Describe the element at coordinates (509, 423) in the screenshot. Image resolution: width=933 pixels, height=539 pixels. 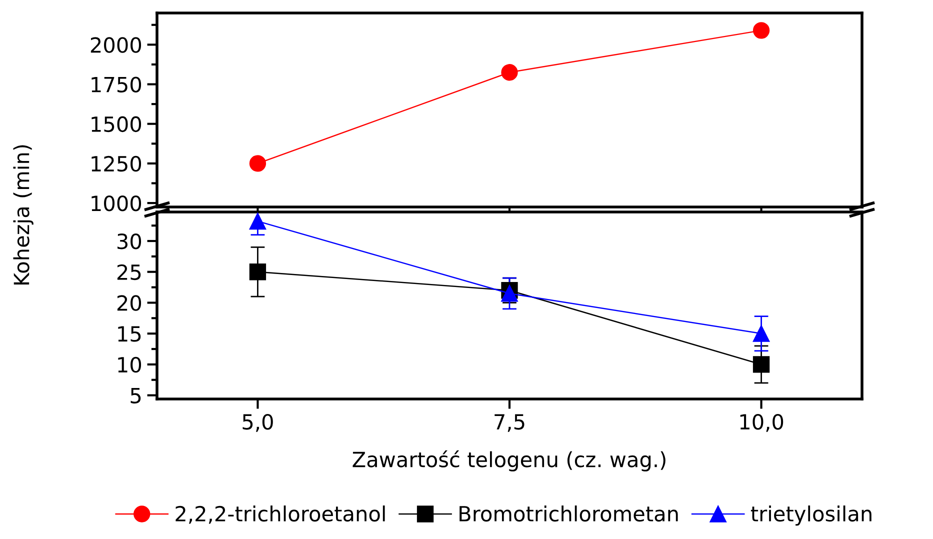
I see `x-tick-label: 7,5` at that location.